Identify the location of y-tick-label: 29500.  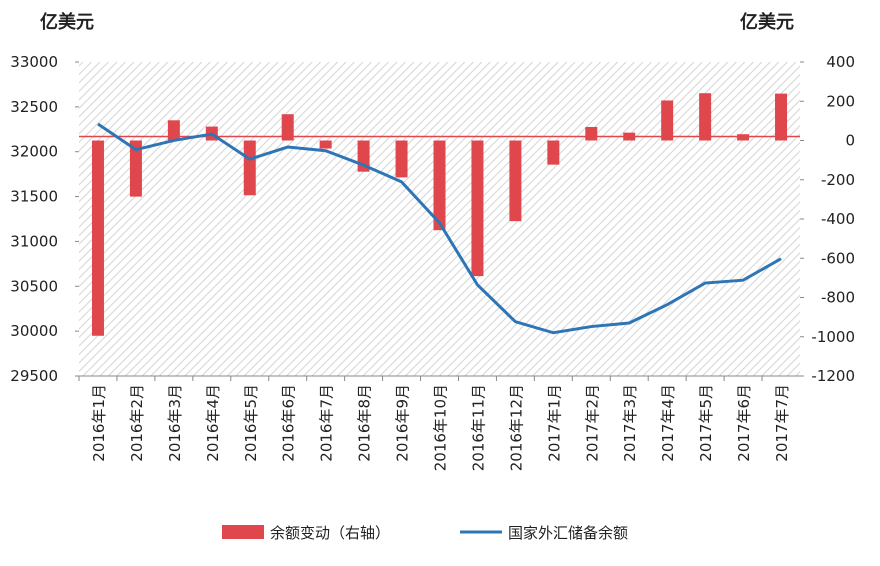
(34, 376).